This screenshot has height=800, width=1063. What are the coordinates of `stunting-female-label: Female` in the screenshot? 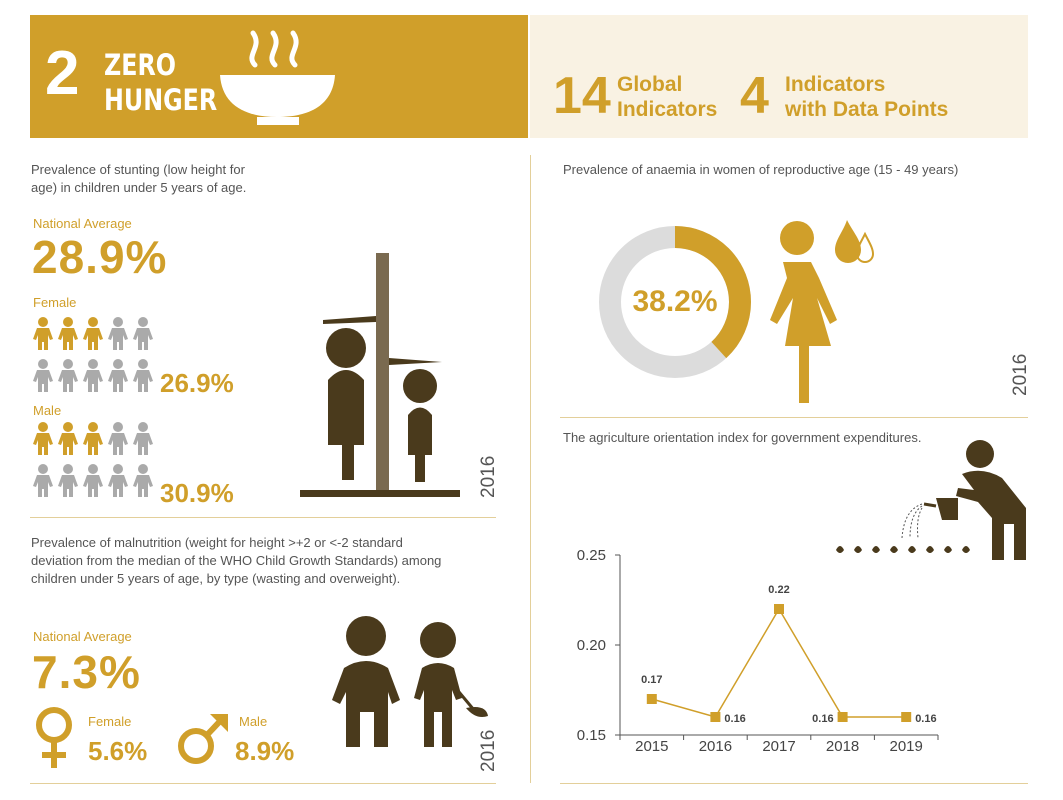 It's located at (55, 302).